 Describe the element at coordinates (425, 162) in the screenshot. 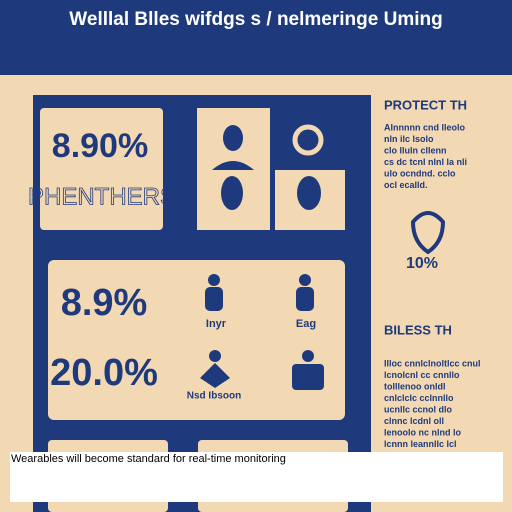

I see `text-line: cs dc tcnl nlnl la nli` at that location.